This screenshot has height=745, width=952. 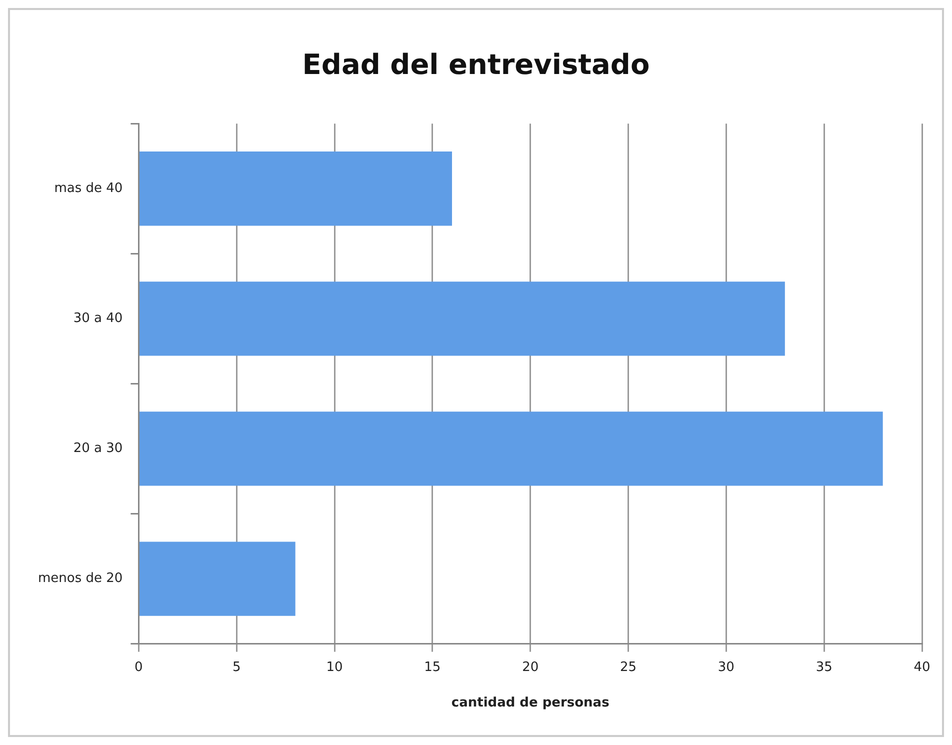 I want to click on x-tick-label: 30, so click(x=726, y=667).